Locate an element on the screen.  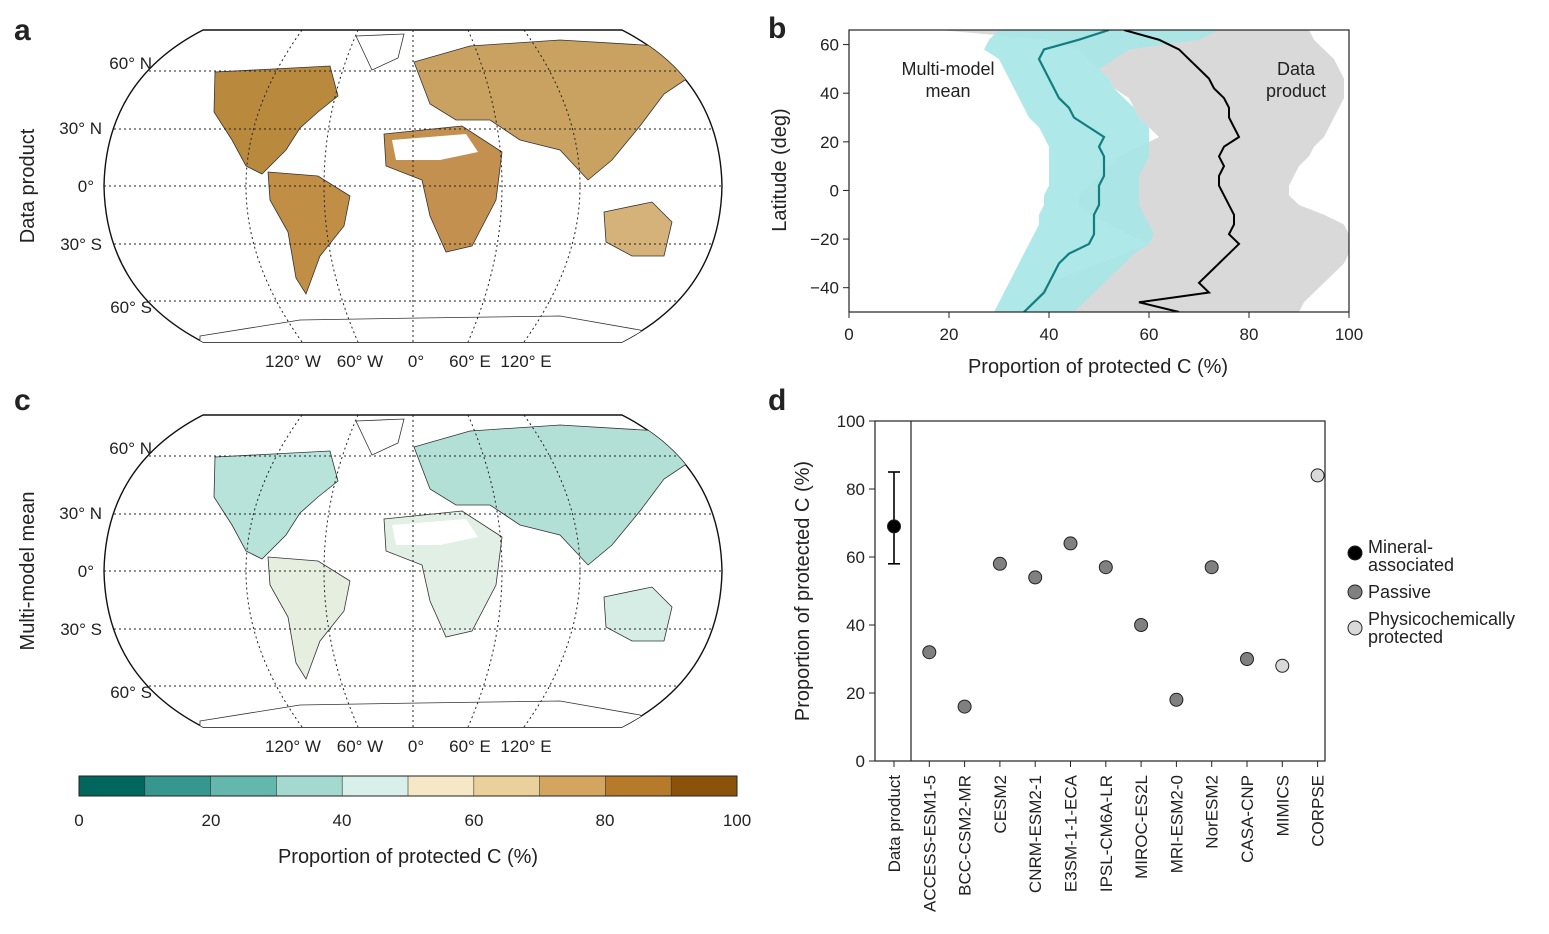
panel-d-plot-frame is located at coordinates (1100, 591).